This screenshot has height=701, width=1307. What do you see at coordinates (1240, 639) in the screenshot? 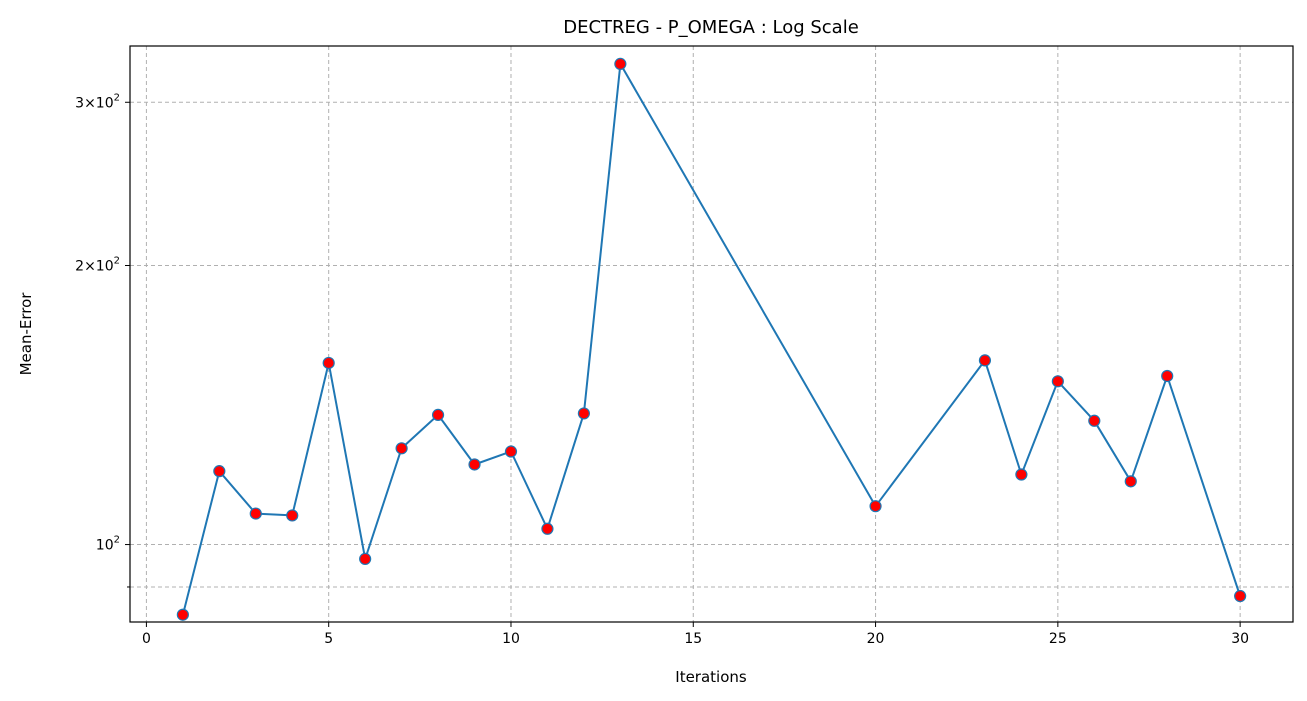
I see `x-tick-label: 30` at bounding box center [1240, 639].